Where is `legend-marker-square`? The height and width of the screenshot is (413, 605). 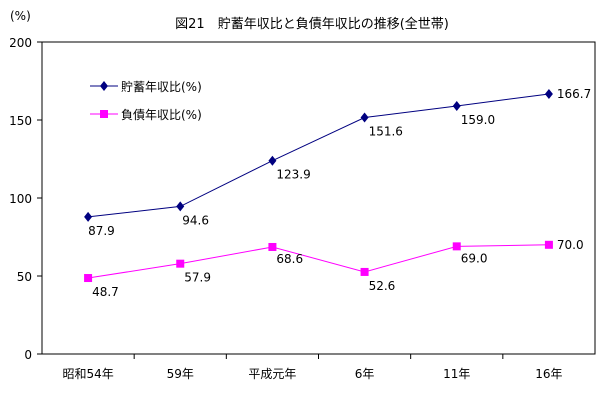 legend-marker-square is located at coordinates (104, 114).